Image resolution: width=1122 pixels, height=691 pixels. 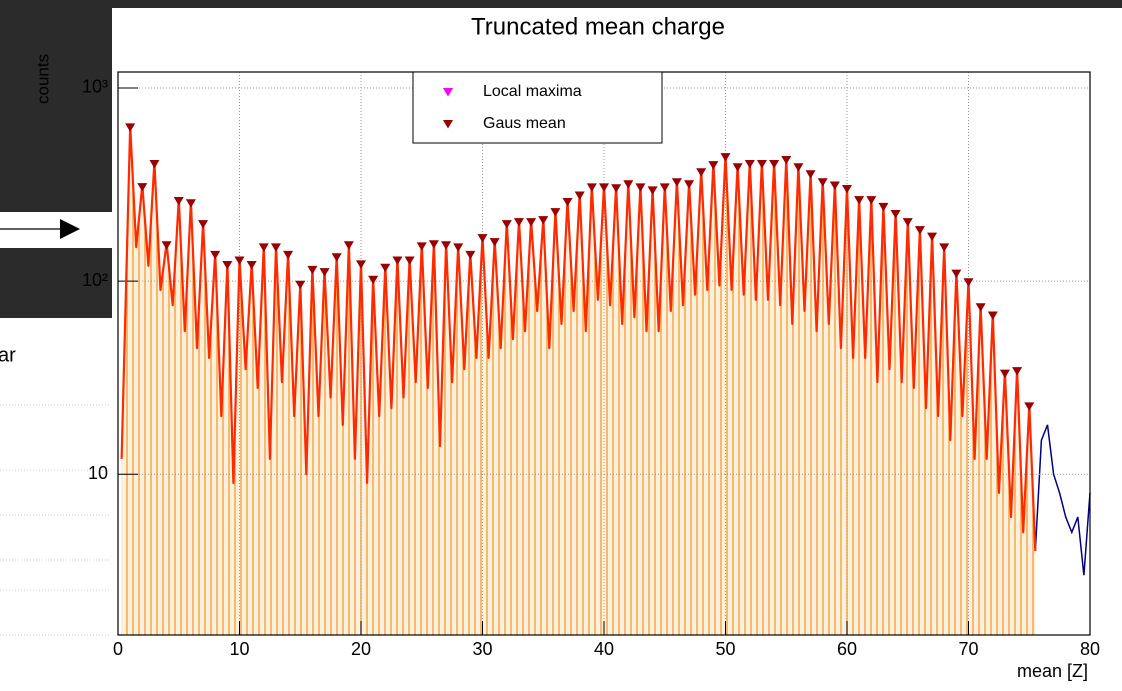 I want to click on legend-box, so click(x=537, y=107).